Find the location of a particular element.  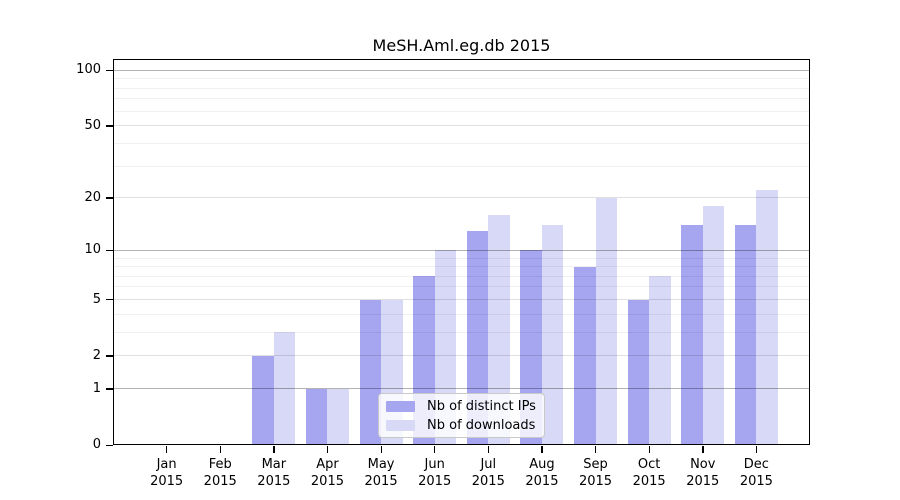

legend-item-downloads: Nb of downloads is located at coordinates (465, 425).